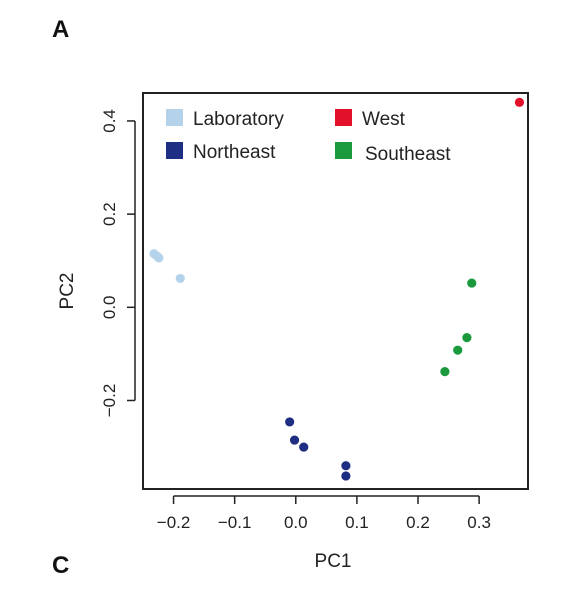 This screenshot has width=584, height=598. What do you see at coordinates (519, 102) in the screenshot?
I see `point-west` at bounding box center [519, 102].